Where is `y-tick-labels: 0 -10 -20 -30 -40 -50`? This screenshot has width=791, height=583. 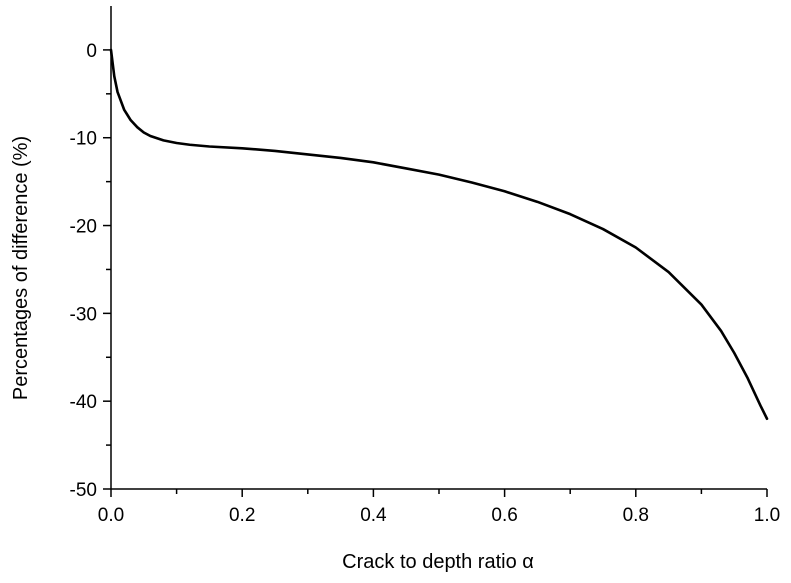 y-tick-labels: 0 -10 -20 -30 -40 -50 is located at coordinates (83, 271).